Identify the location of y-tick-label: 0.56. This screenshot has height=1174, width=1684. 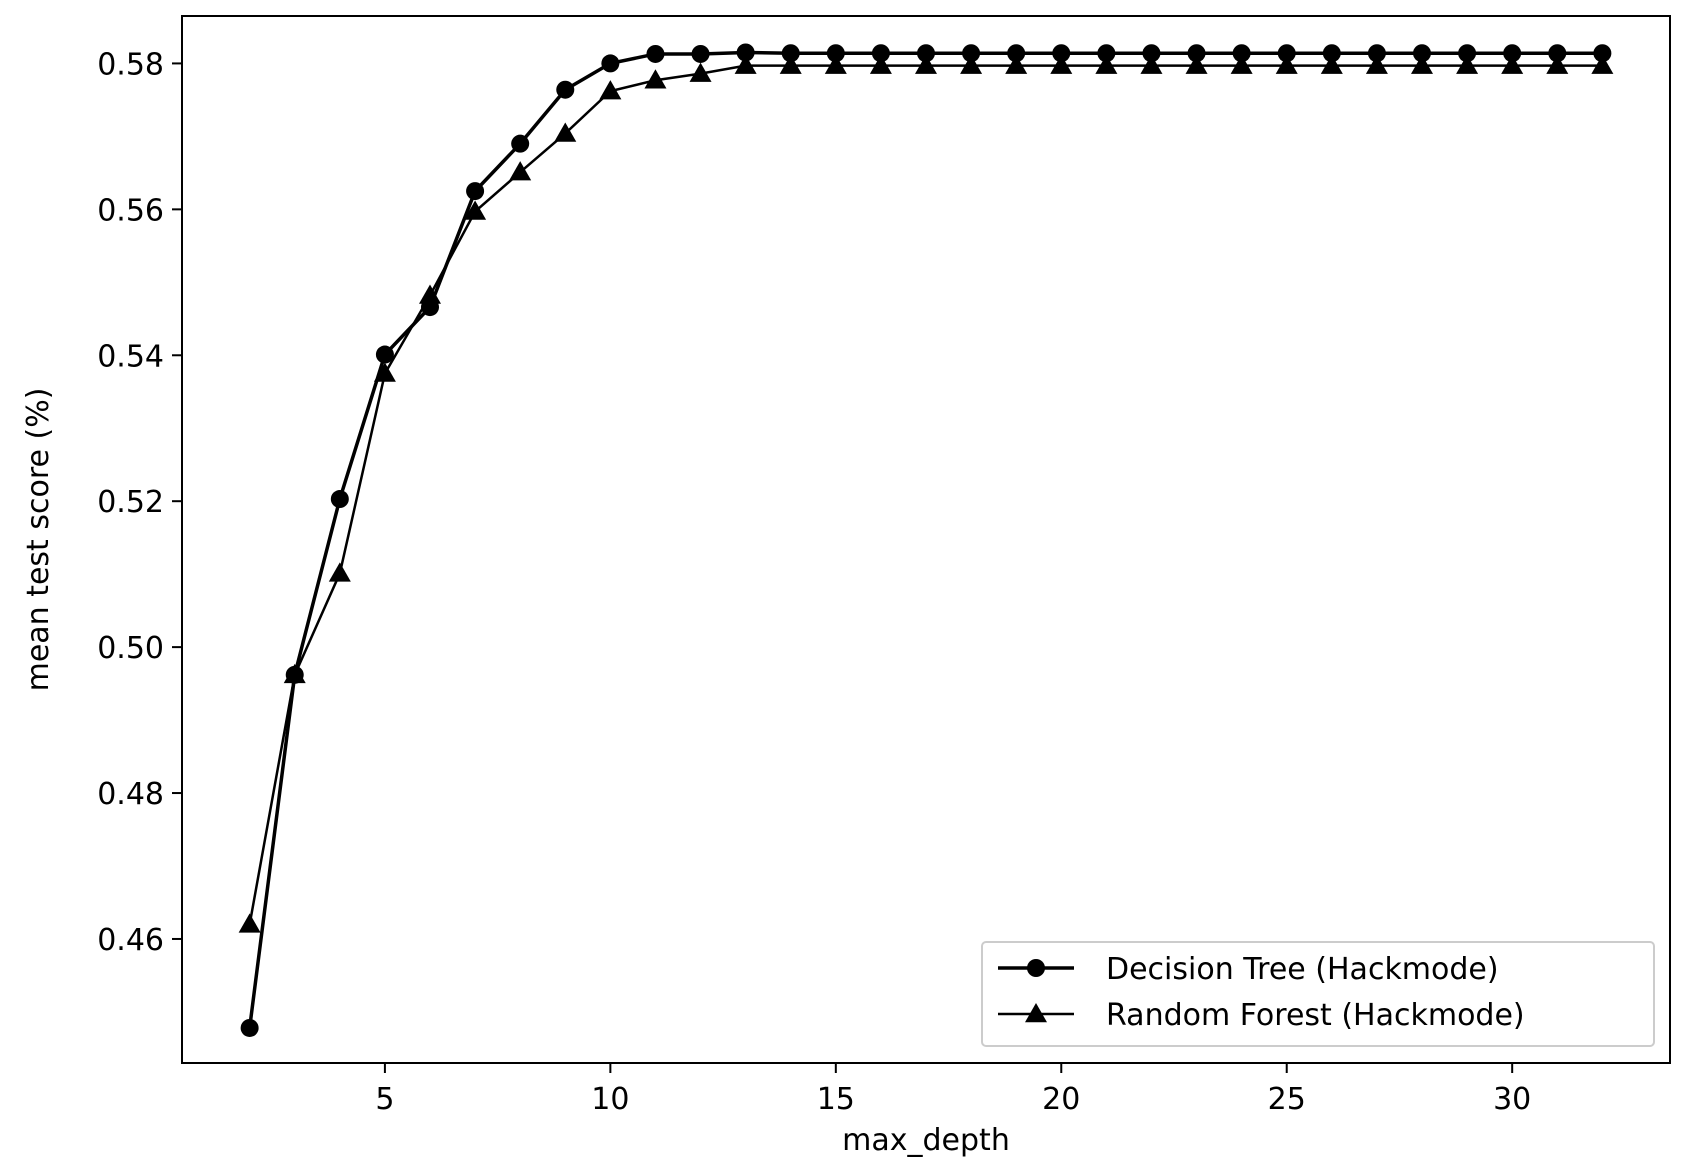
(130, 210).